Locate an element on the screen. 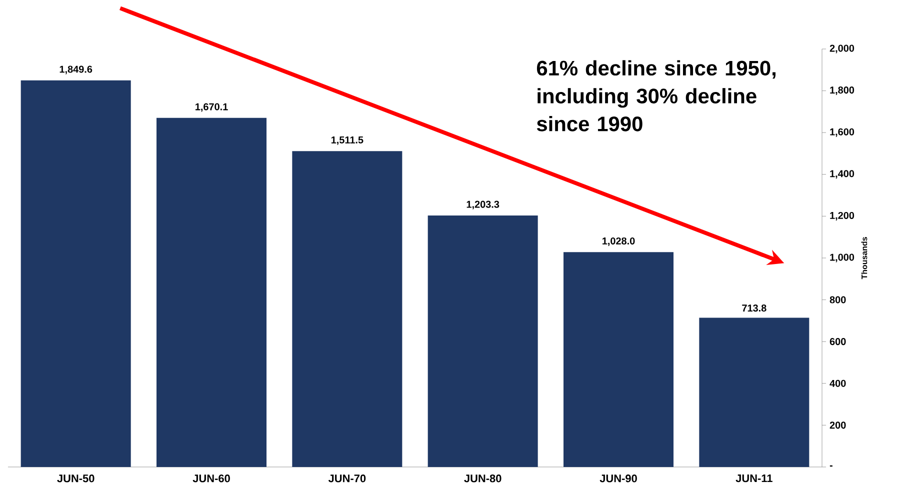  x-tick-label: JUN-90 is located at coordinates (618, 478).